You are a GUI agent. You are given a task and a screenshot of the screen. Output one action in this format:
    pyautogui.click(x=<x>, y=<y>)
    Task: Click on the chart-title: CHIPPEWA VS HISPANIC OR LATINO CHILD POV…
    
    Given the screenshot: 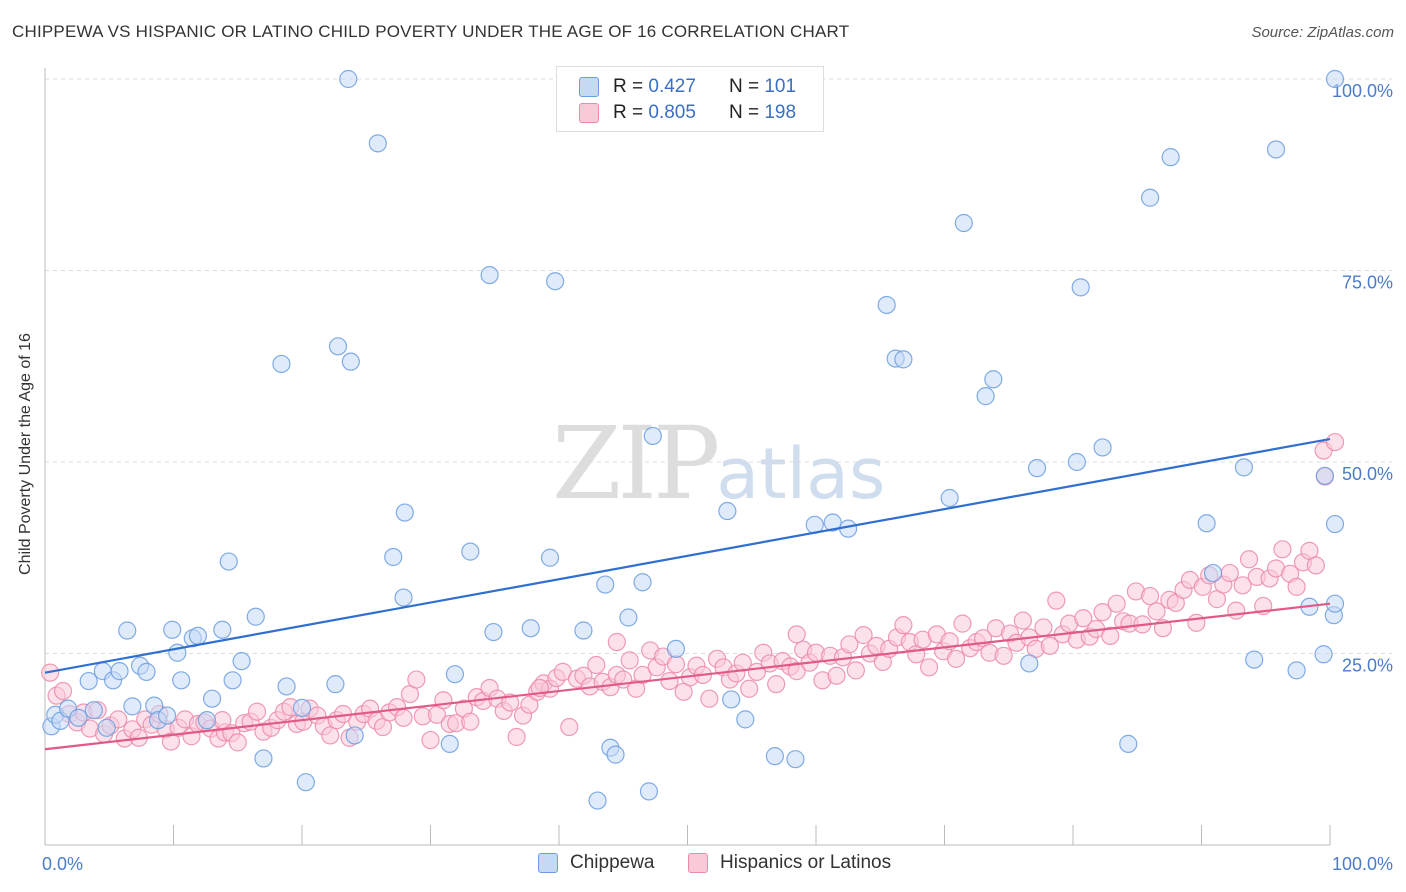 What is the action you would take?
    pyautogui.click(x=431, y=31)
    